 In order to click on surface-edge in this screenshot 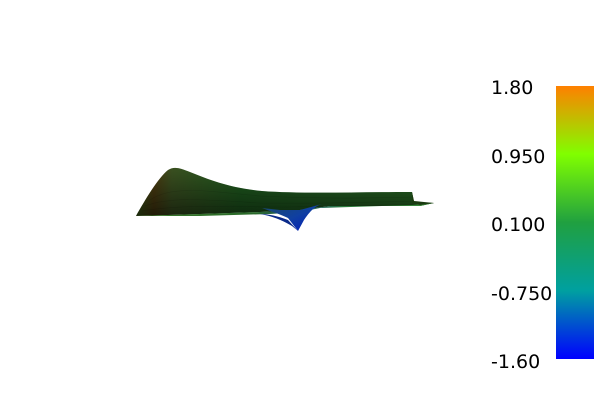, I will do `click(423, 198)`.